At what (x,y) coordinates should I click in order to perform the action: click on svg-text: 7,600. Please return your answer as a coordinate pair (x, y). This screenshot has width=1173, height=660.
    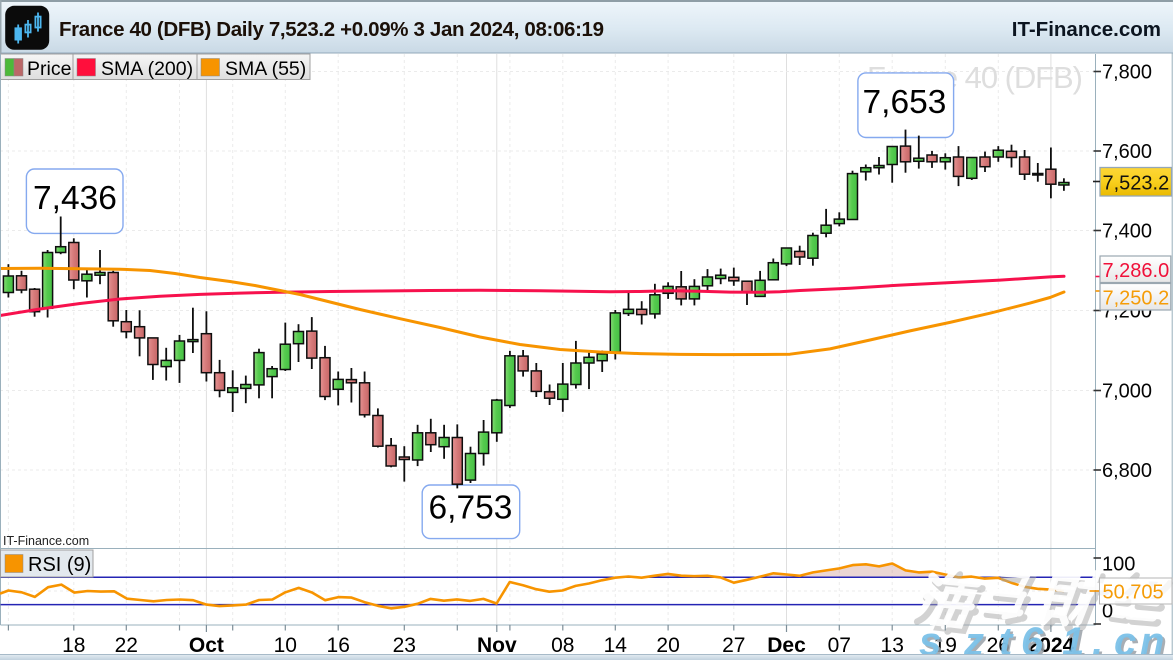
    Looking at the image, I should click on (1127, 152).